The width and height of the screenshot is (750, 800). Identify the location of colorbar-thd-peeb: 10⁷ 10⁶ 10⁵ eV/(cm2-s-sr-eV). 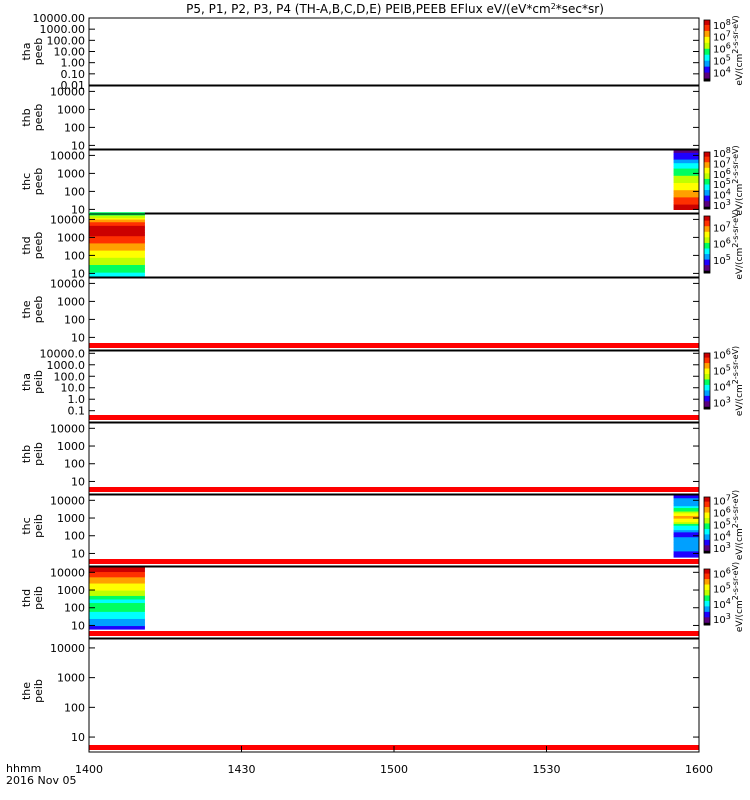
(724, 244).